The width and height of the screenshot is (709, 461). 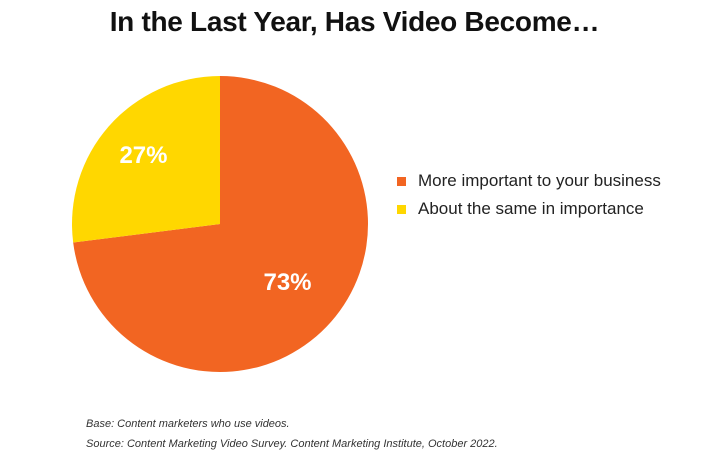 What do you see at coordinates (143, 155) in the screenshot?
I see `pie-label-same-importance: 27%` at bounding box center [143, 155].